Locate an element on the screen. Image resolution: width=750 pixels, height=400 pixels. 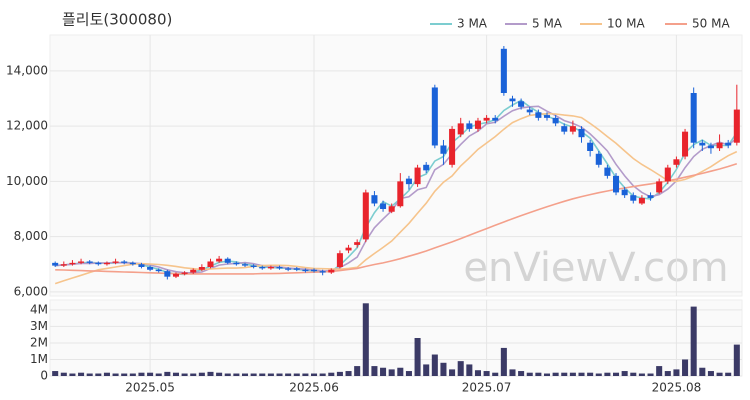
chart-title: 플리토(300080) is located at coordinates (117, 20).